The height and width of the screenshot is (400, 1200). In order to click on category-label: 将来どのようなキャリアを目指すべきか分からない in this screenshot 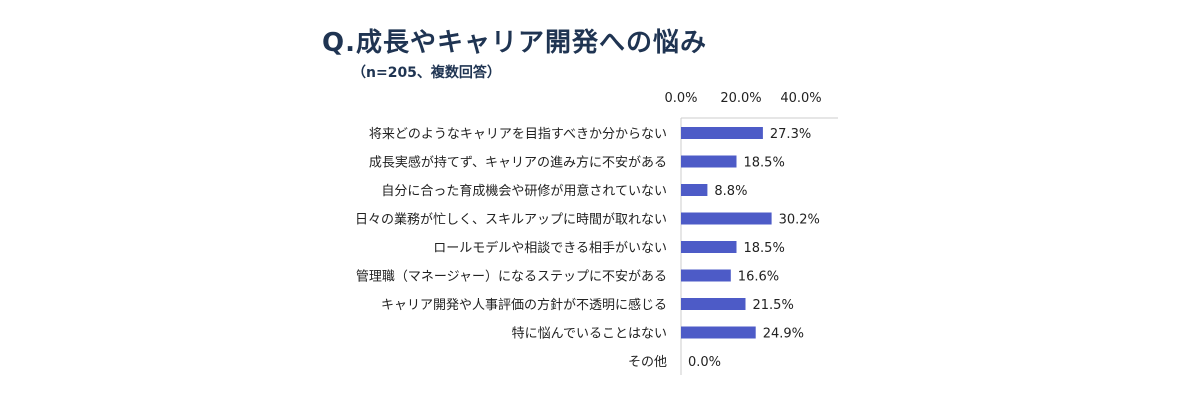, I will do `click(518, 134)`.